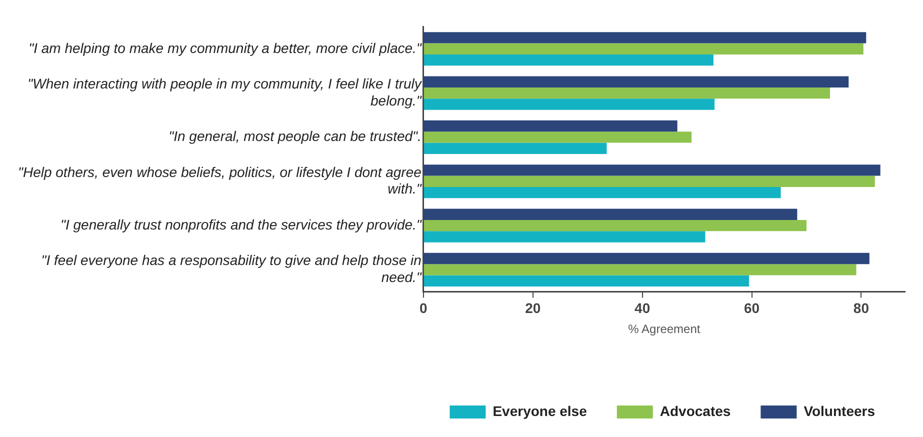 This screenshot has width=923, height=437. I want to click on y-tick-label: "Help others, even whose beliefs, politics, or lifestyle I dont agree with.", so click(220, 180).